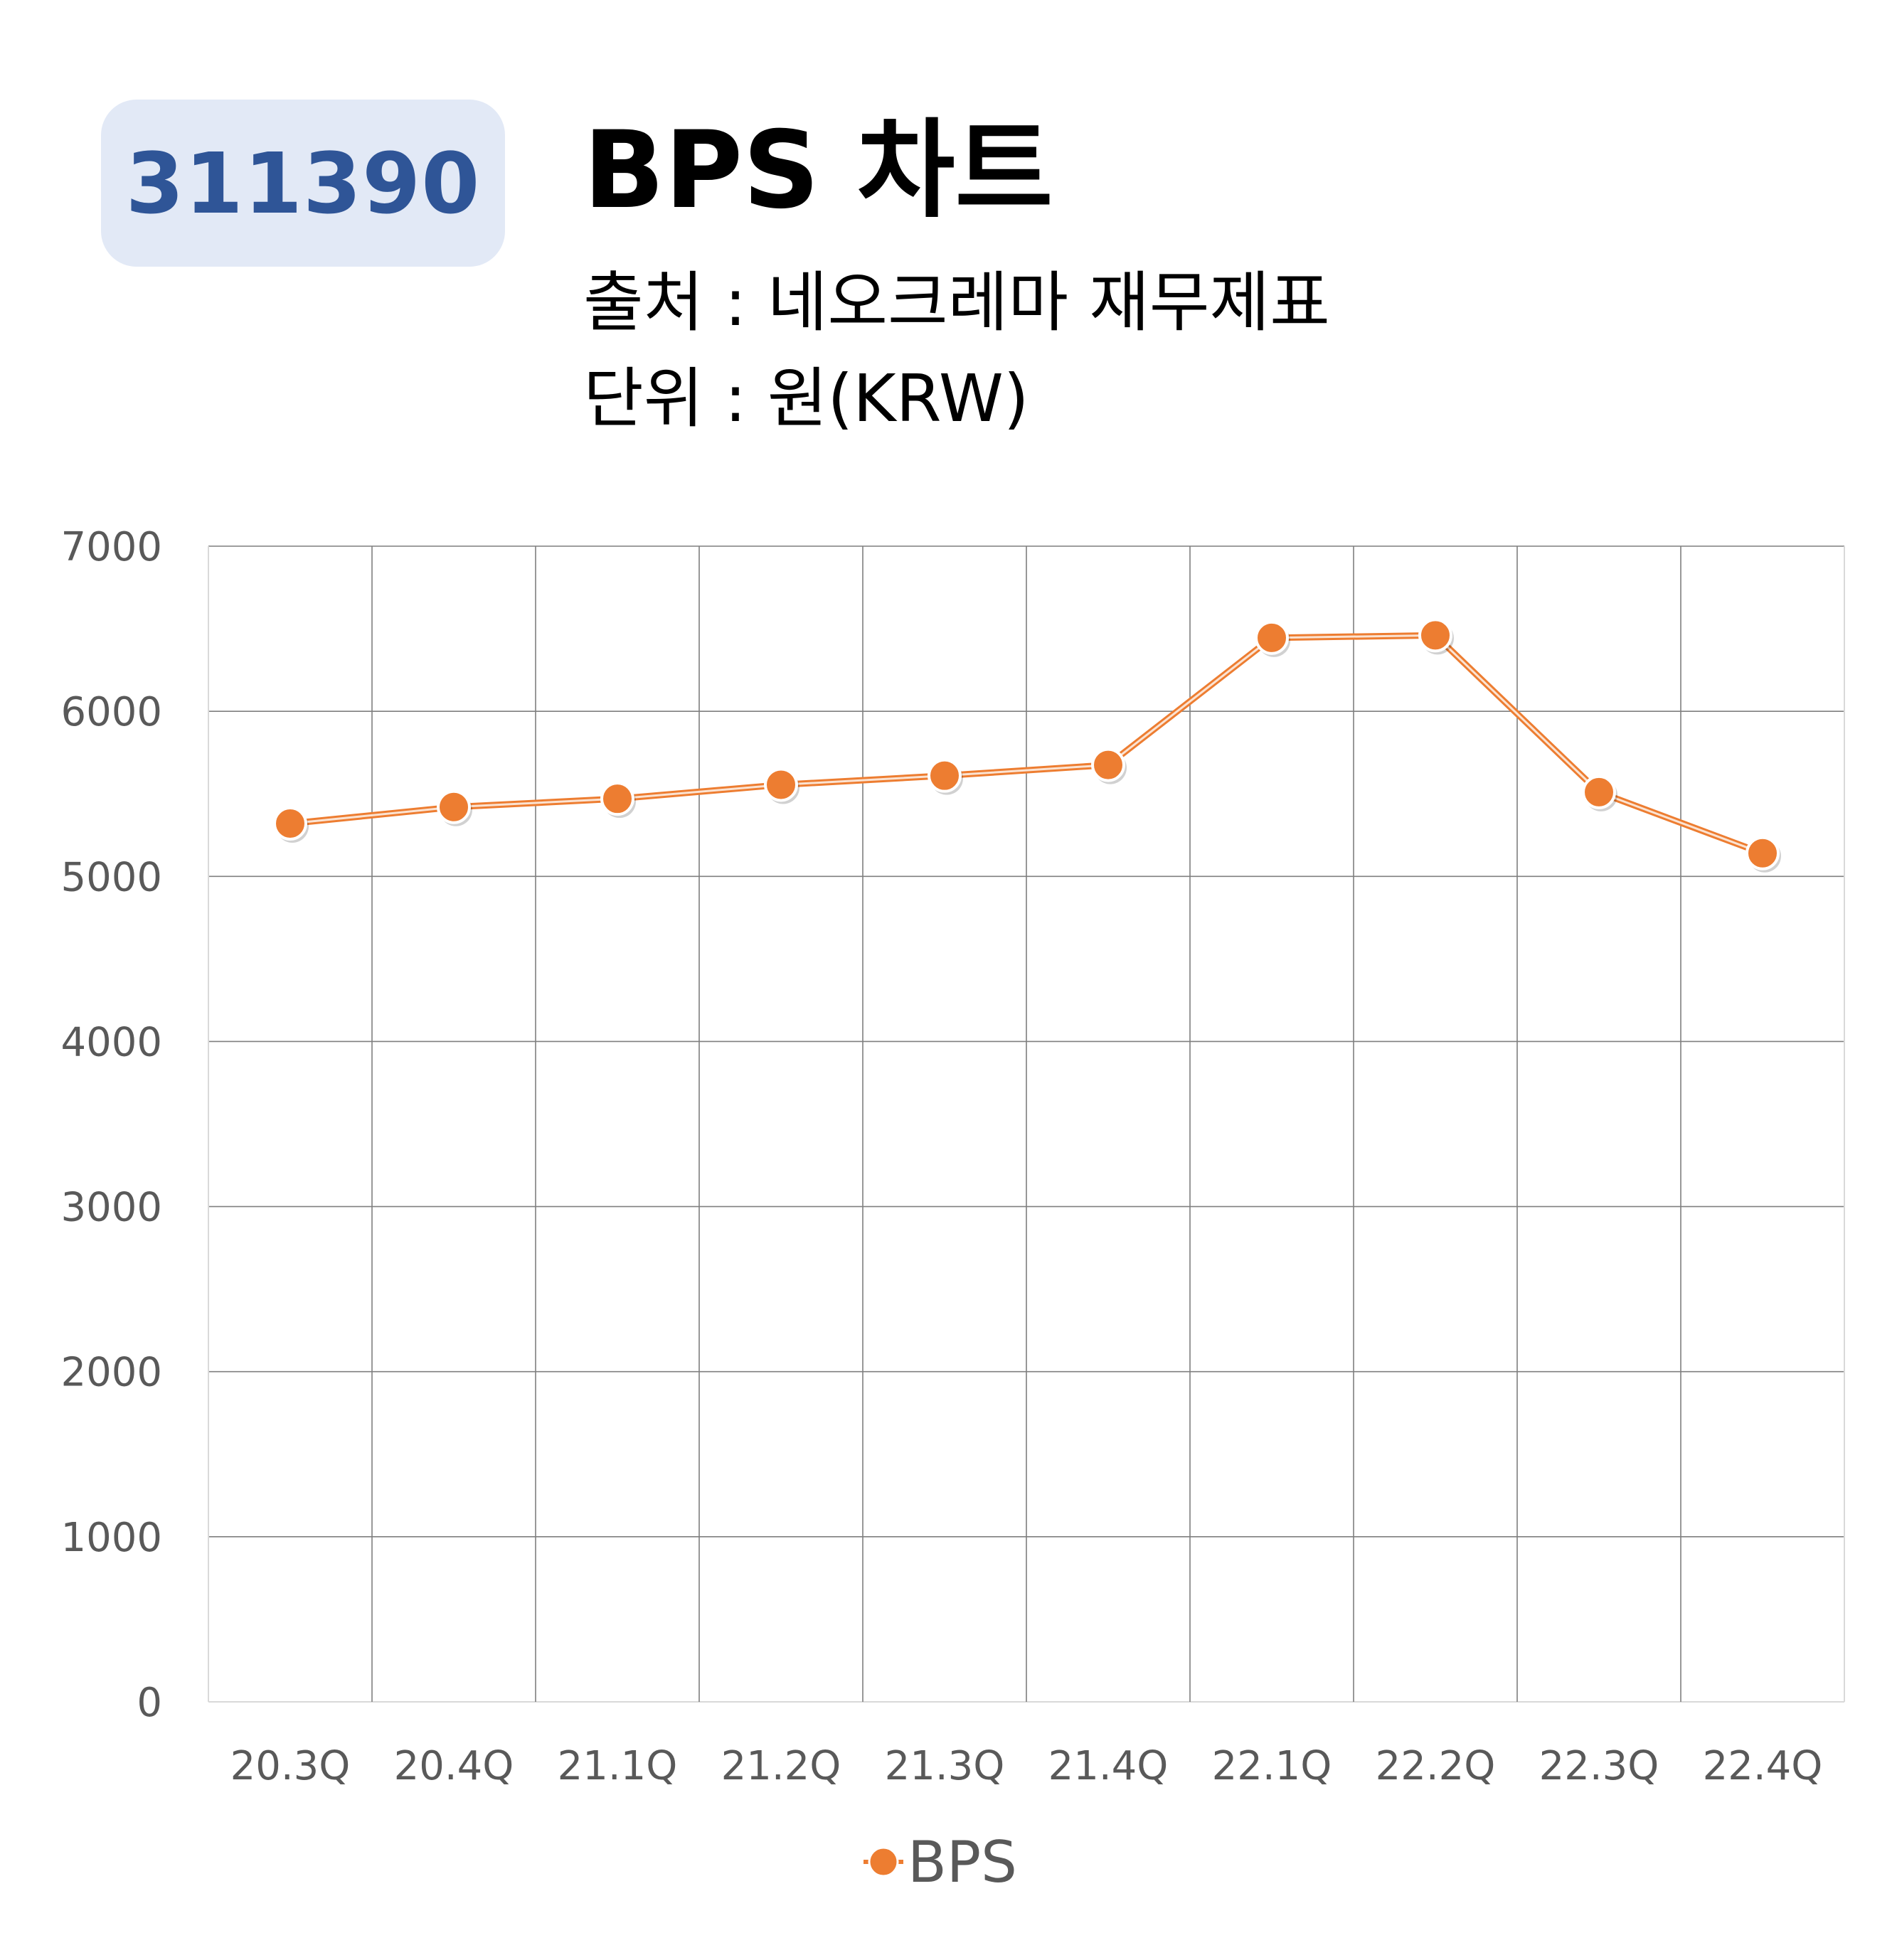  I want to click on x-tick-label: 20.3Q, so click(290, 1766).